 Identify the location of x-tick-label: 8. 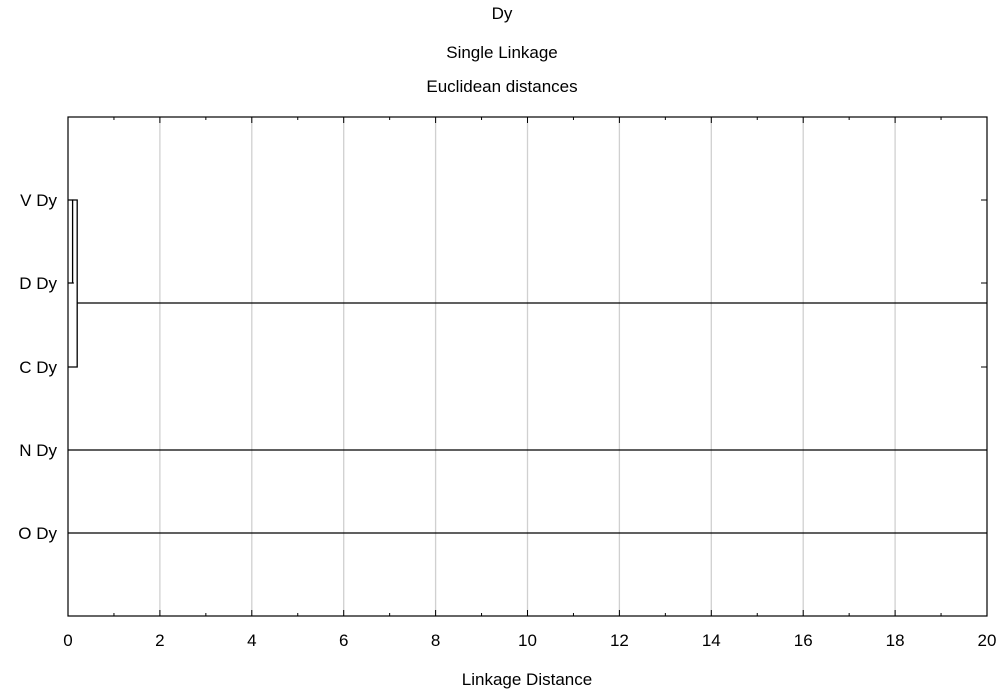
(435, 640).